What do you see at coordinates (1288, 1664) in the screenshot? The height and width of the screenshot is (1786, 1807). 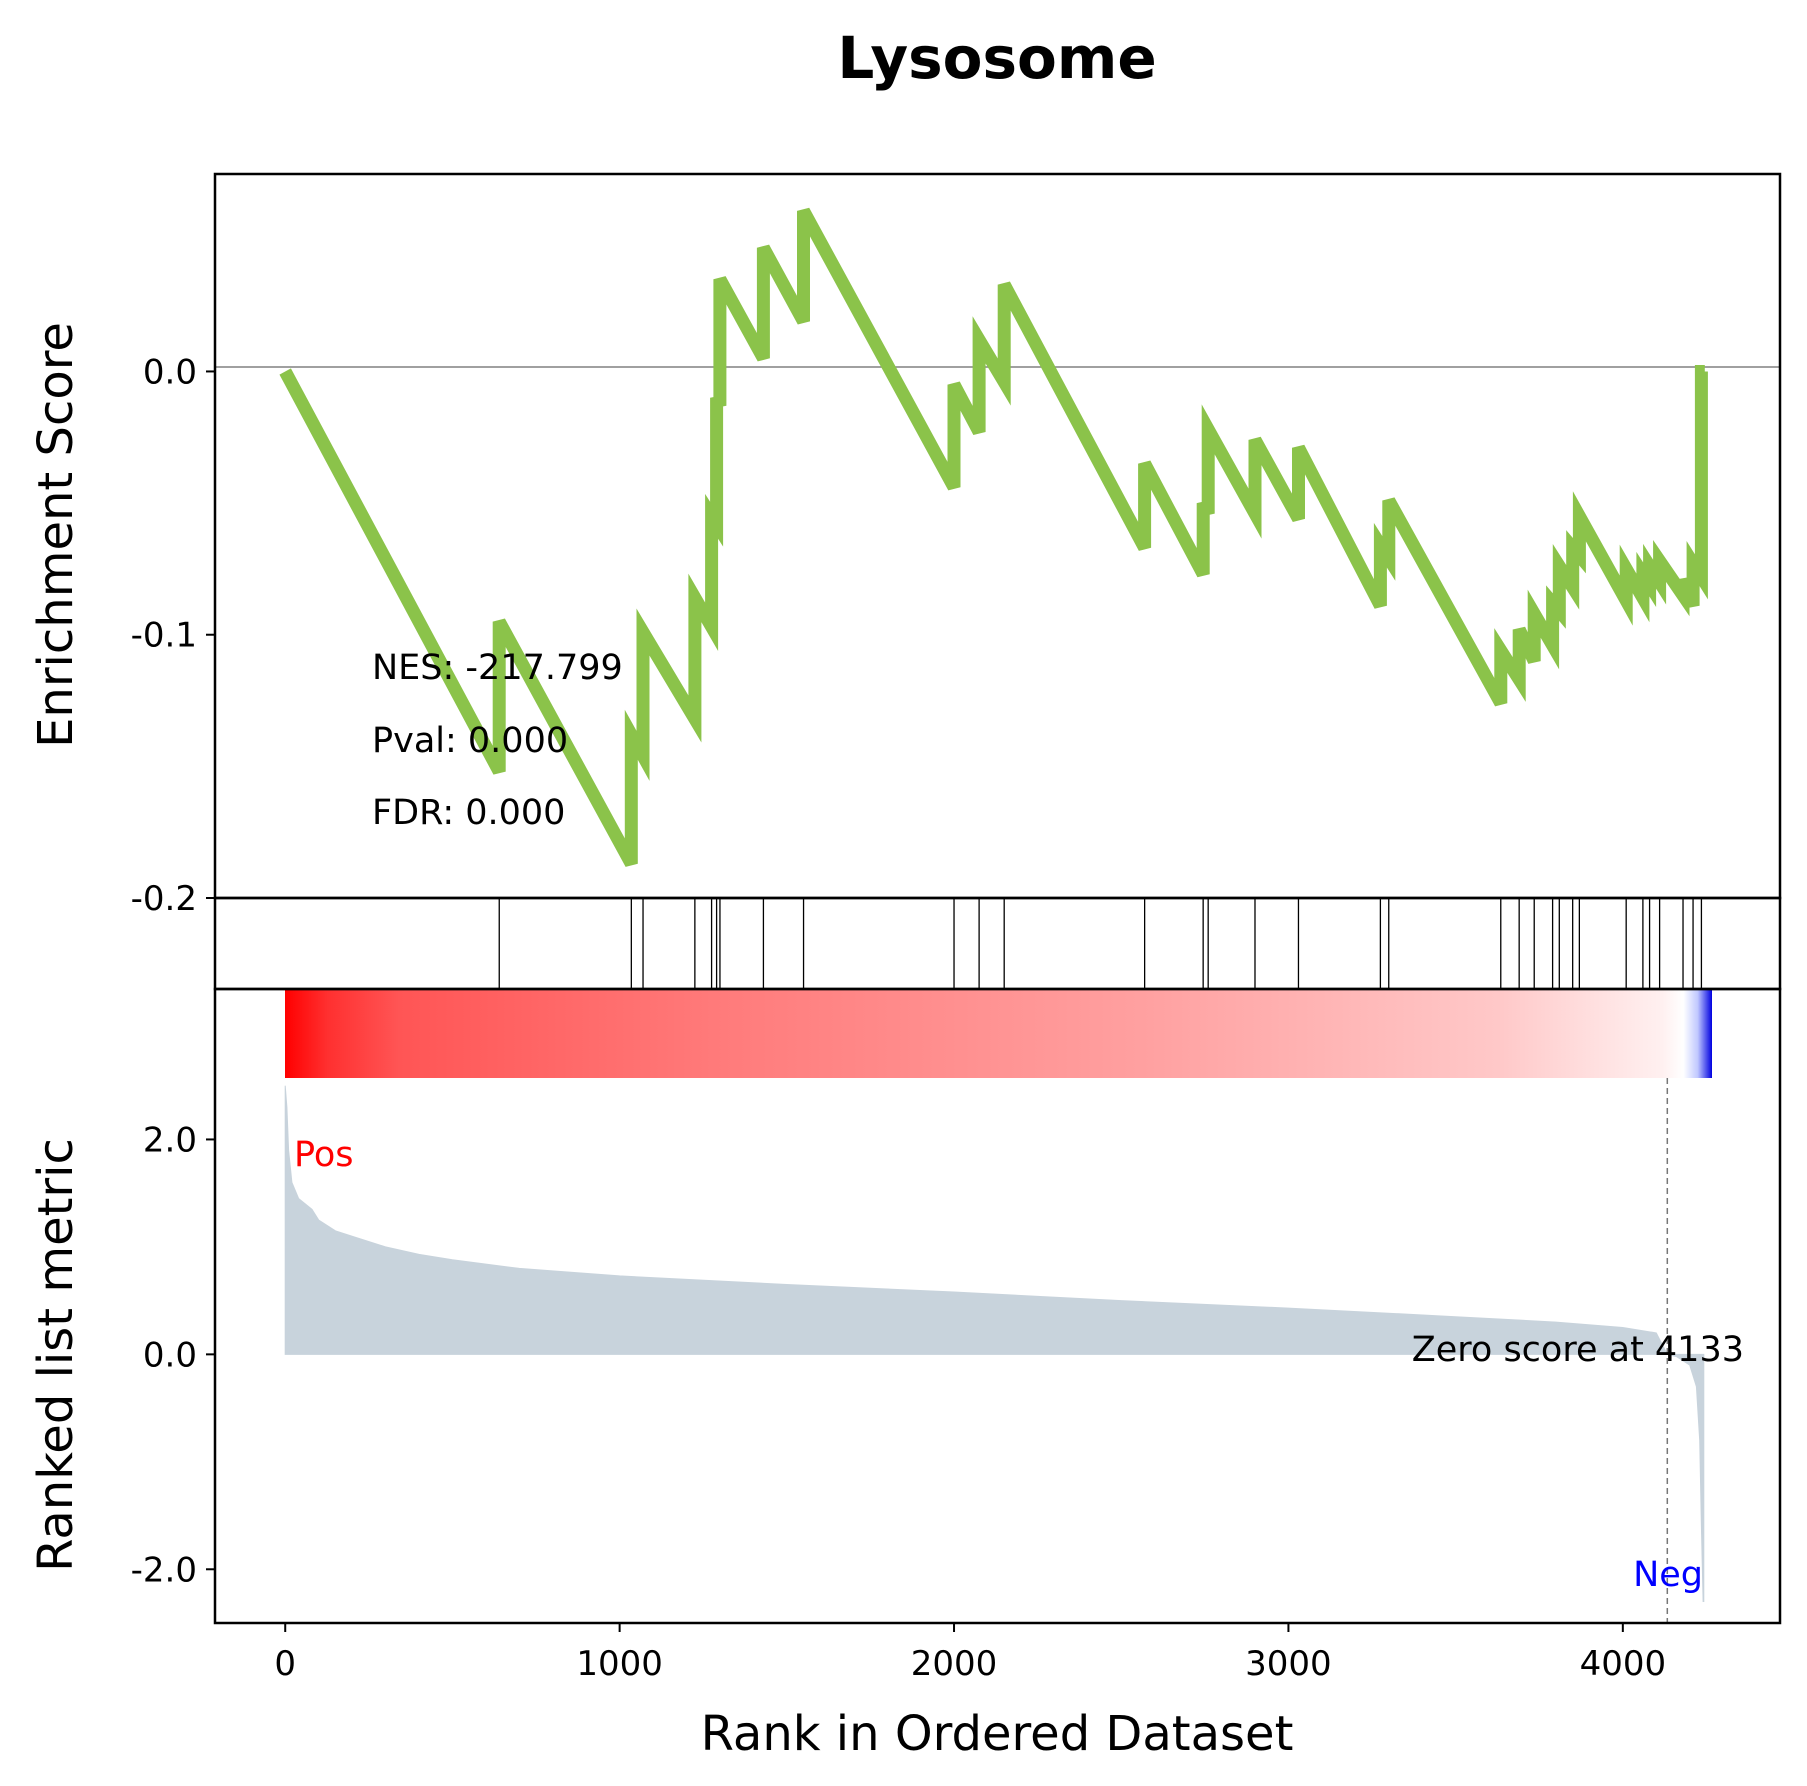 I see `x-tick-label: 3000` at bounding box center [1288, 1664].